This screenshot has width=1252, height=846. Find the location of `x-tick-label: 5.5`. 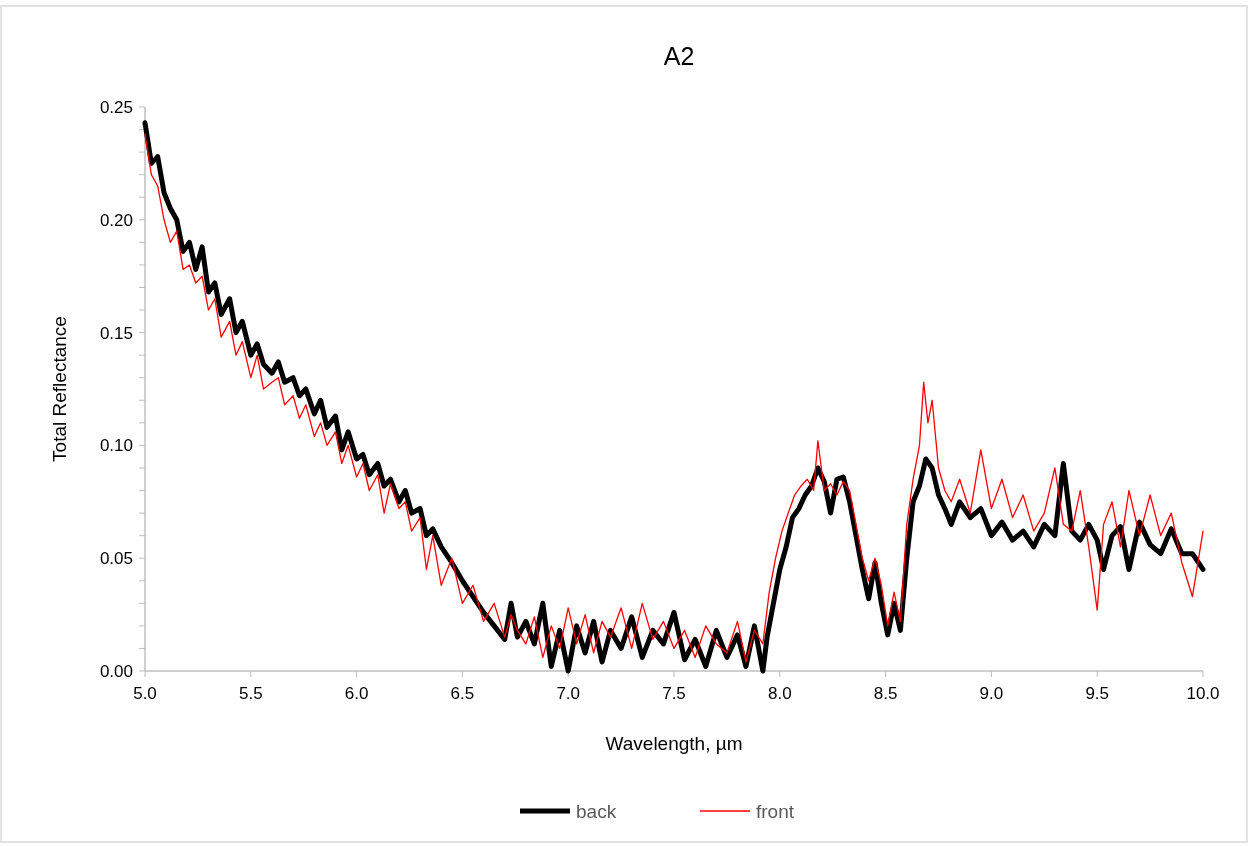

x-tick-label: 5.5 is located at coordinates (250, 693).